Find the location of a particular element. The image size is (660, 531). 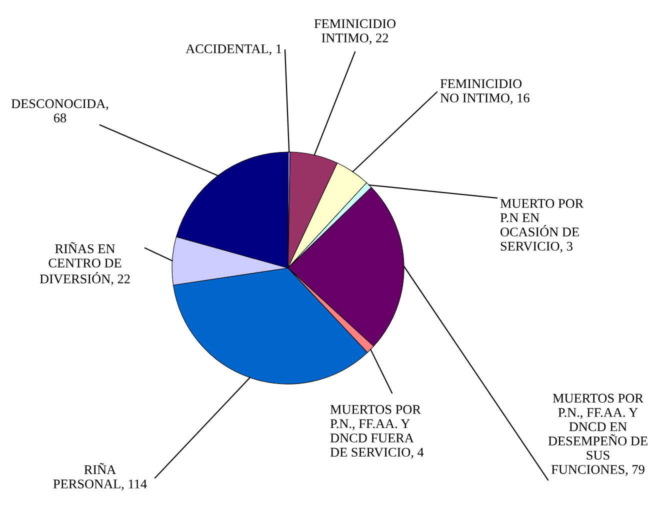

slice-label: DESCONOCIDA, 68 is located at coordinates (59, 110).